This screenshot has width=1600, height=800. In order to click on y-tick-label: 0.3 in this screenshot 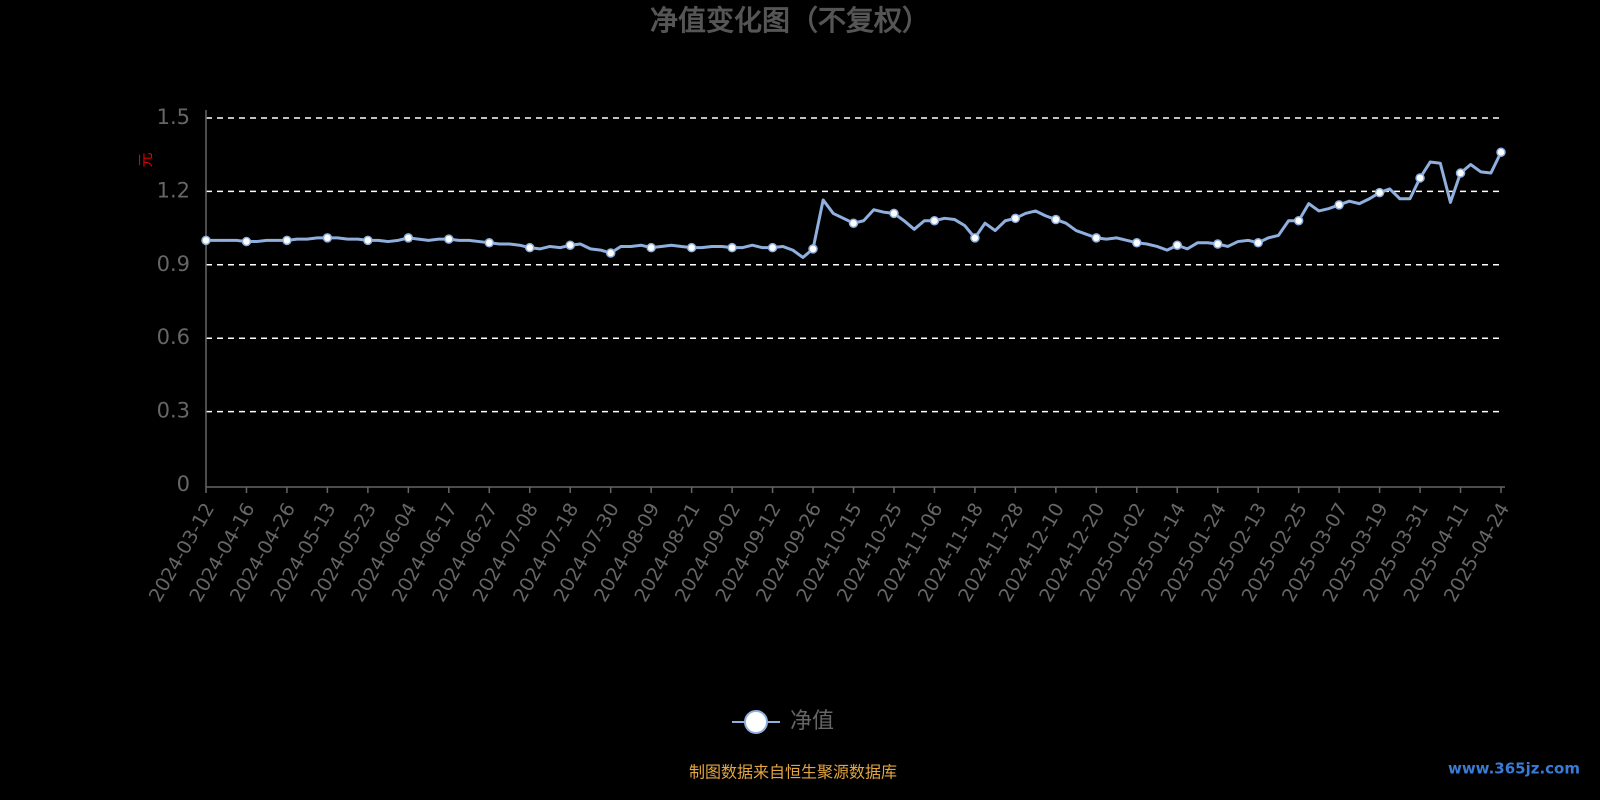, I will do `click(173, 411)`.